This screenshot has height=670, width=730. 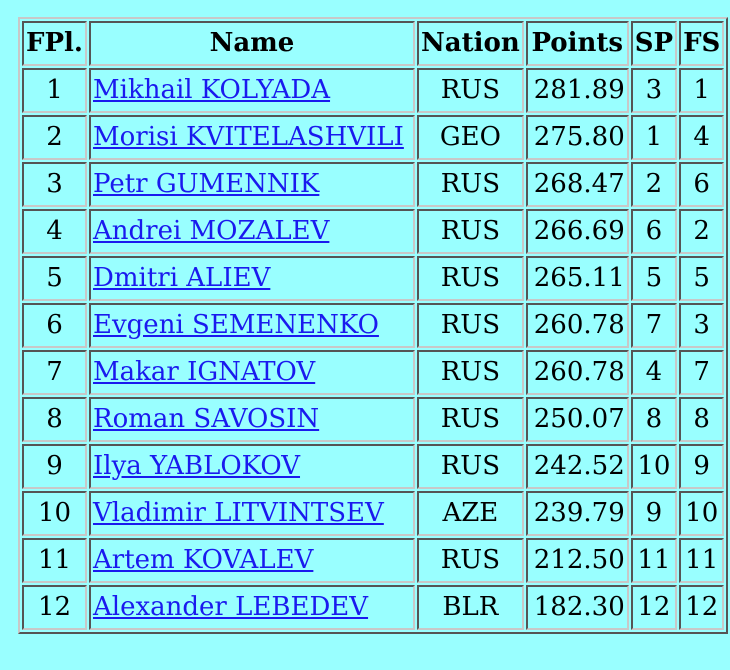 What do you see at coordinates (204, 372) in the screenshot?
I see `skater-link: Makar IGNATOV` at bounding box center [204, 372].